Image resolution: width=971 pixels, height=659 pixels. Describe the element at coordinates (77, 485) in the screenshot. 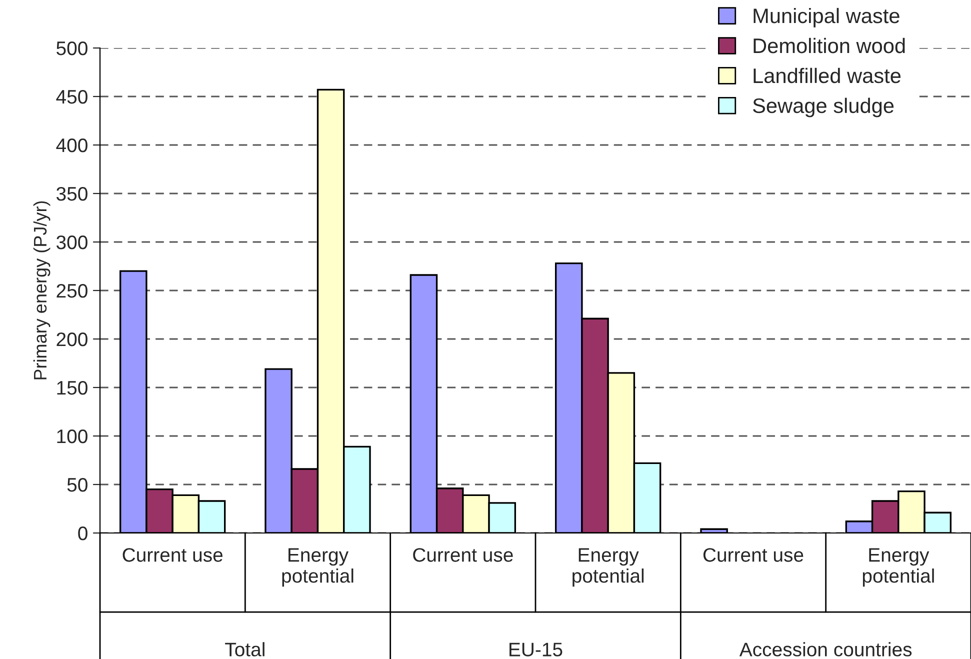

I see `y-tick-label: 50` at that location.